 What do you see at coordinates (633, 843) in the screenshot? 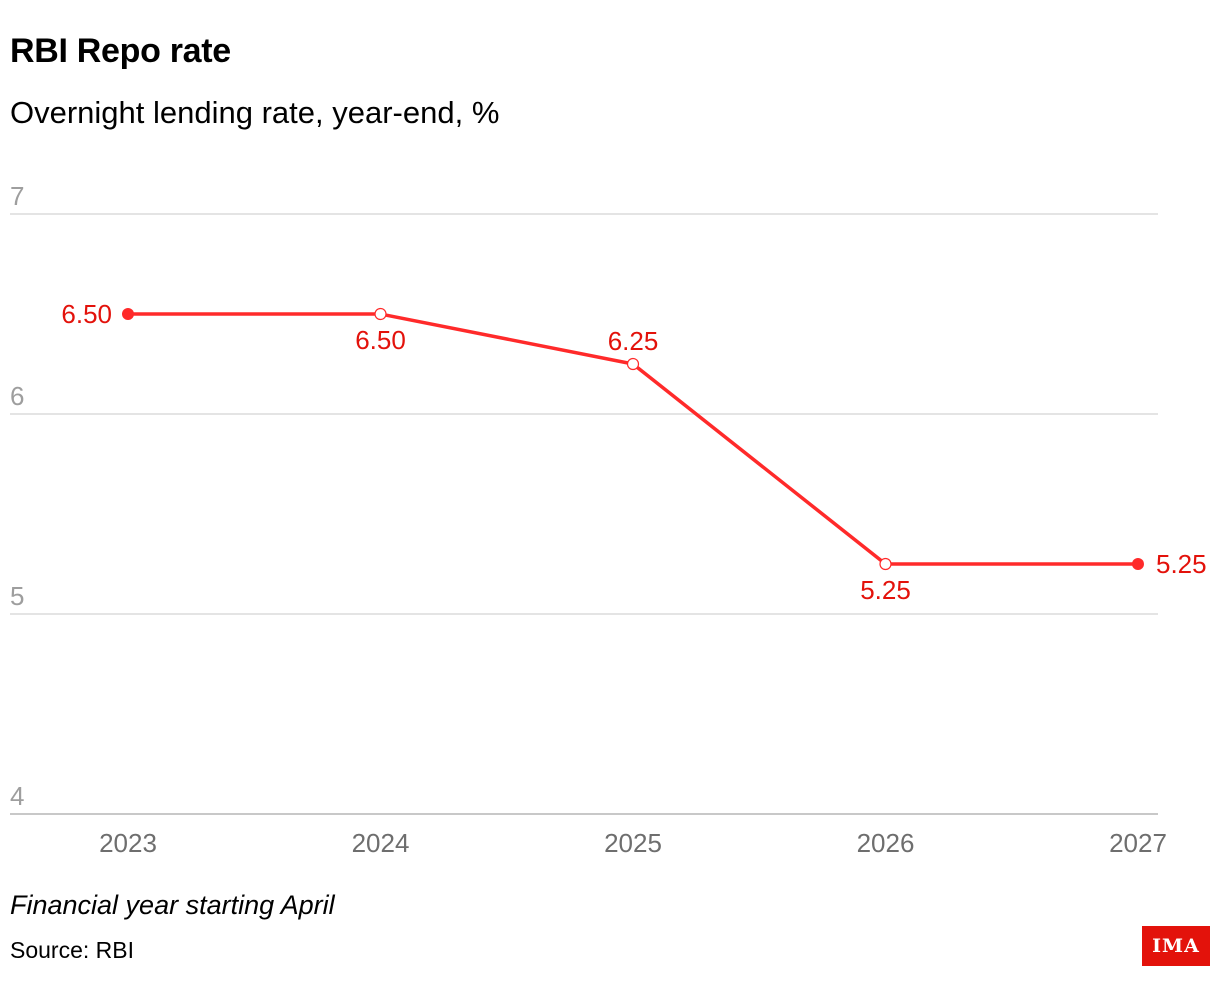
I see `x-tick-label-2025: 2025` at bounding box center [633, 843].